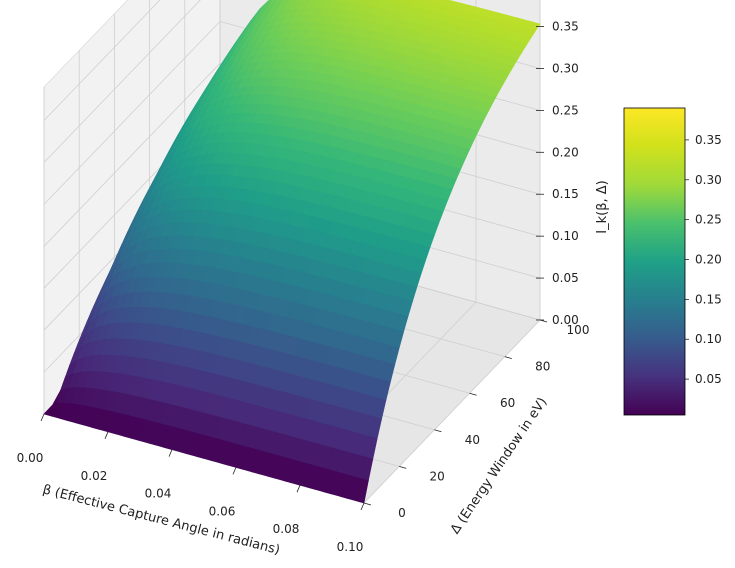 The image size is (735, 568). What do you see at coordinates (362, 491) in the screenshot?
I see `surface-patch` at bounding box center [362, 491].